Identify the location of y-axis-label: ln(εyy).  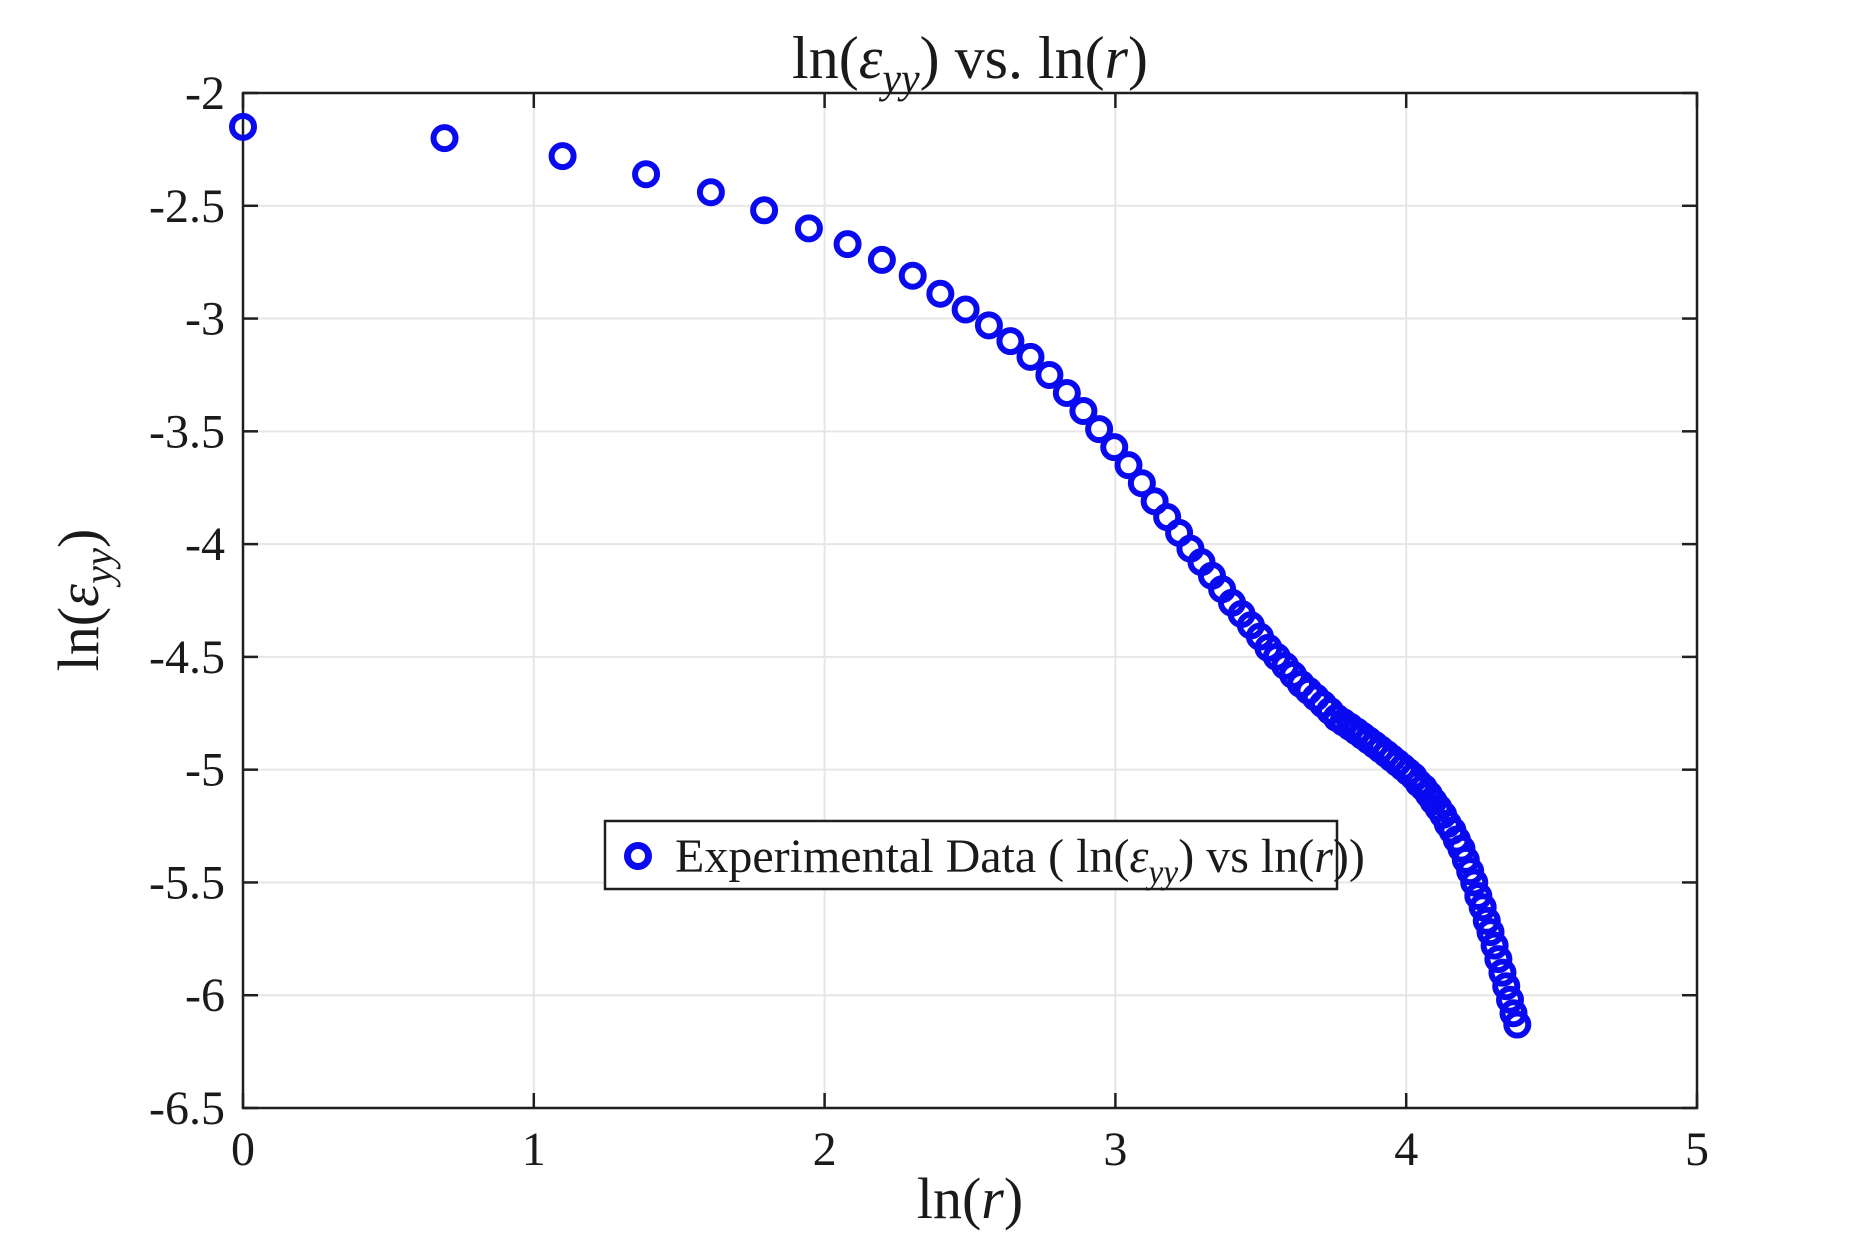
(83, 600).